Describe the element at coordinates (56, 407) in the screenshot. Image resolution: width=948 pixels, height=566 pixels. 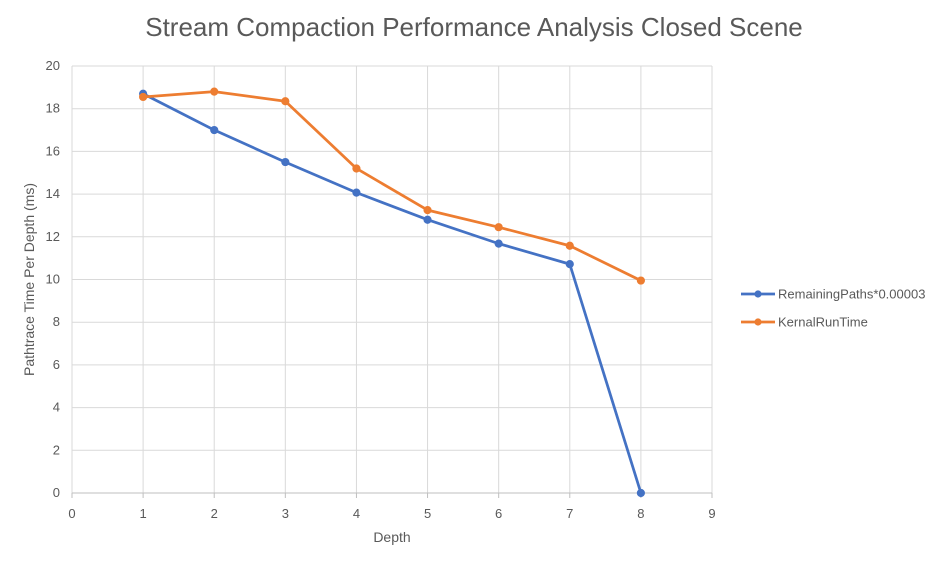
I see `y-tick-label: 4` at that location.